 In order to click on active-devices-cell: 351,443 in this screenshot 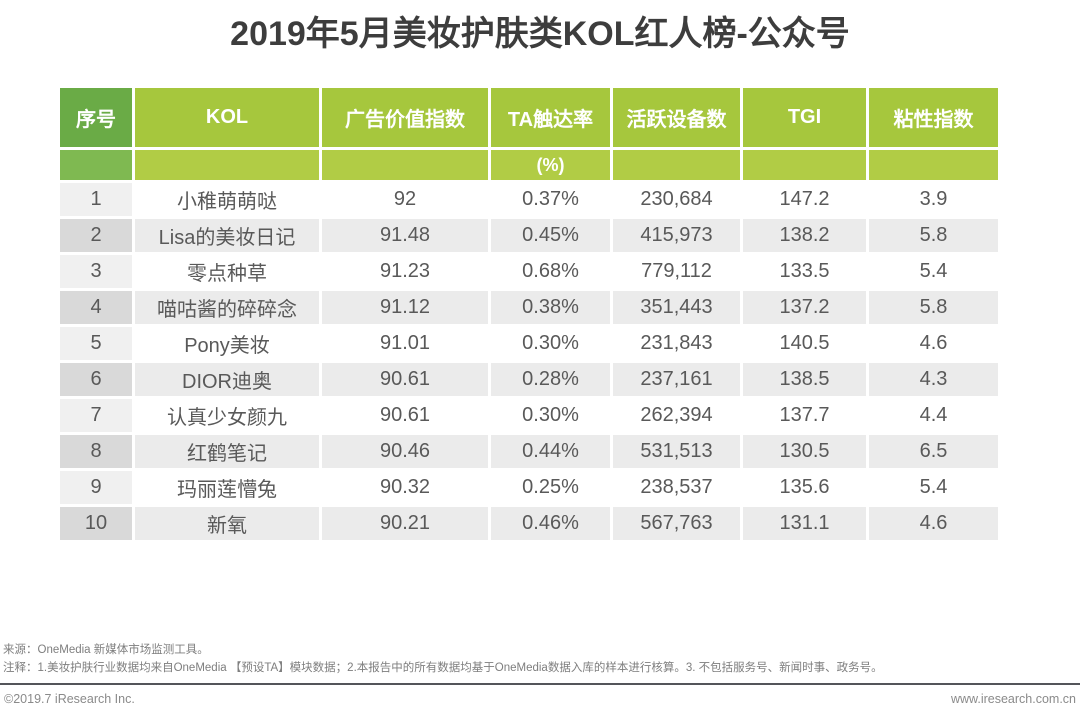, I will do `click(676, 307)`.